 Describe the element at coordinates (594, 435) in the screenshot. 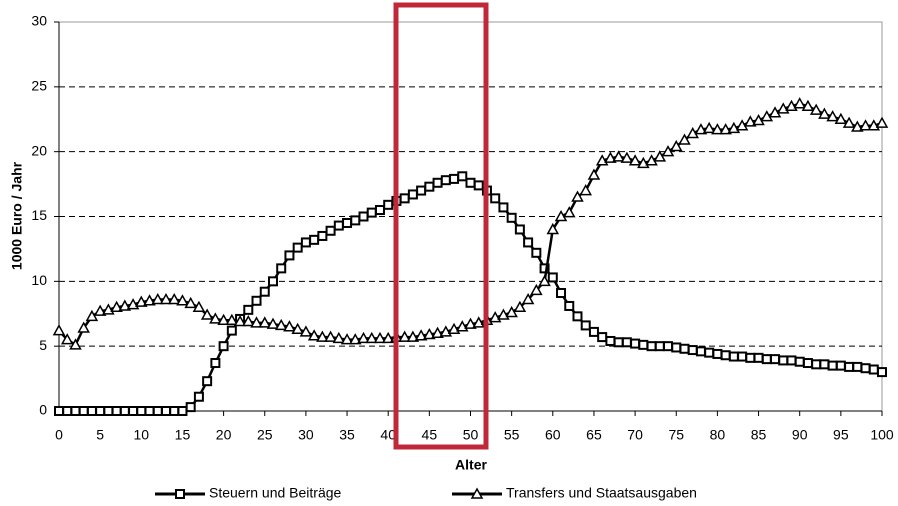

I see `x-tick-label: 65` at that location.